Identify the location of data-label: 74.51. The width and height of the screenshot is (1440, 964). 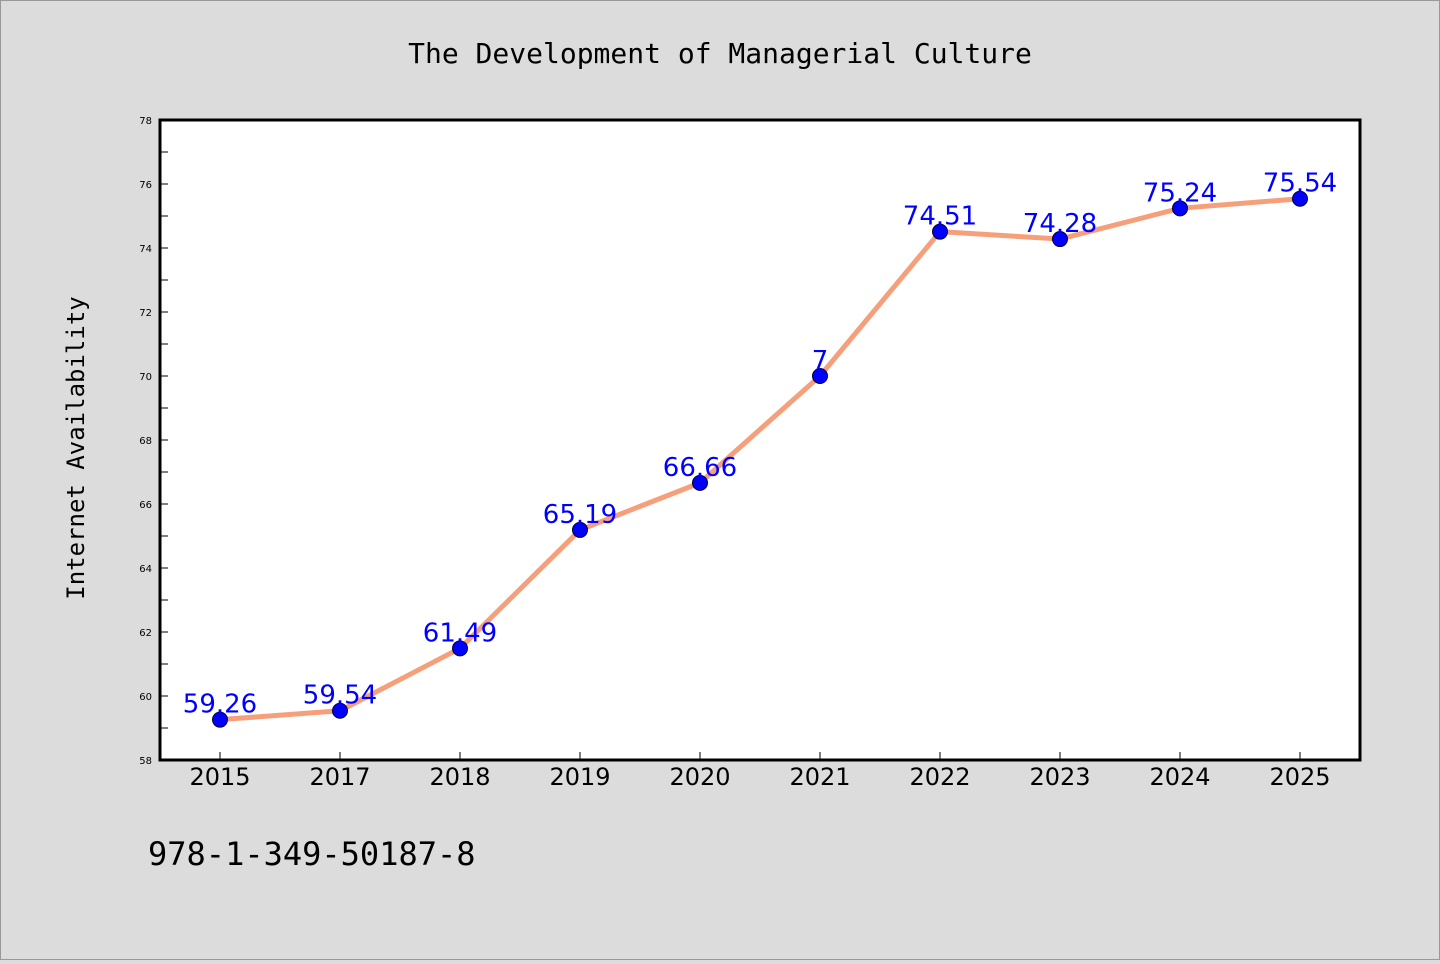
(940, 217).